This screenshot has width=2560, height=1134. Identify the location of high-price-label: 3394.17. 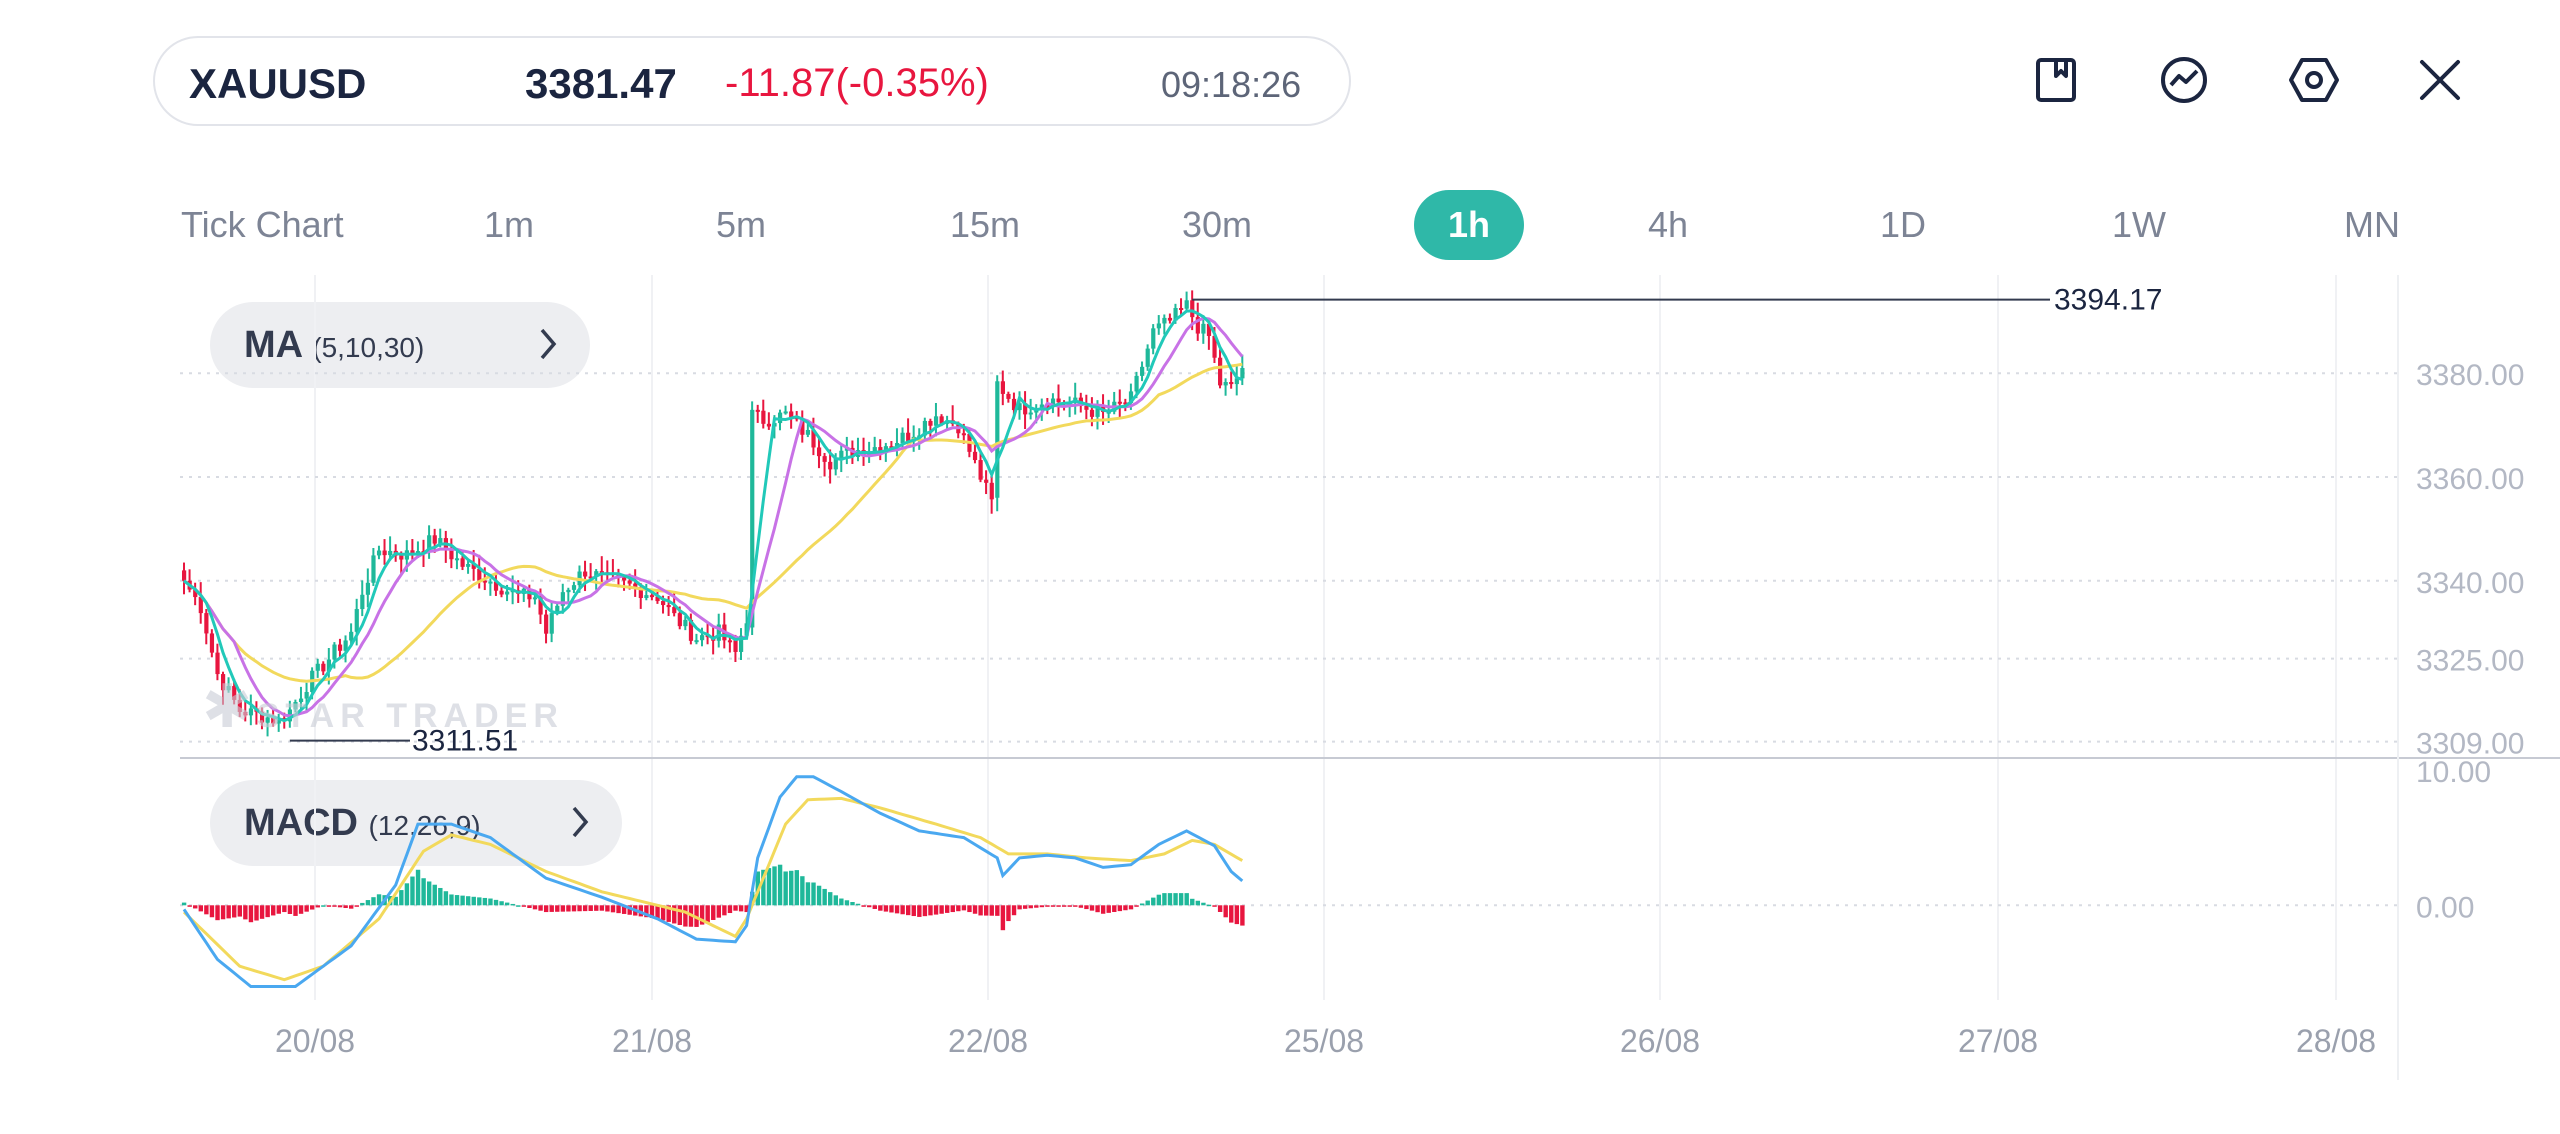
(2108, 300).